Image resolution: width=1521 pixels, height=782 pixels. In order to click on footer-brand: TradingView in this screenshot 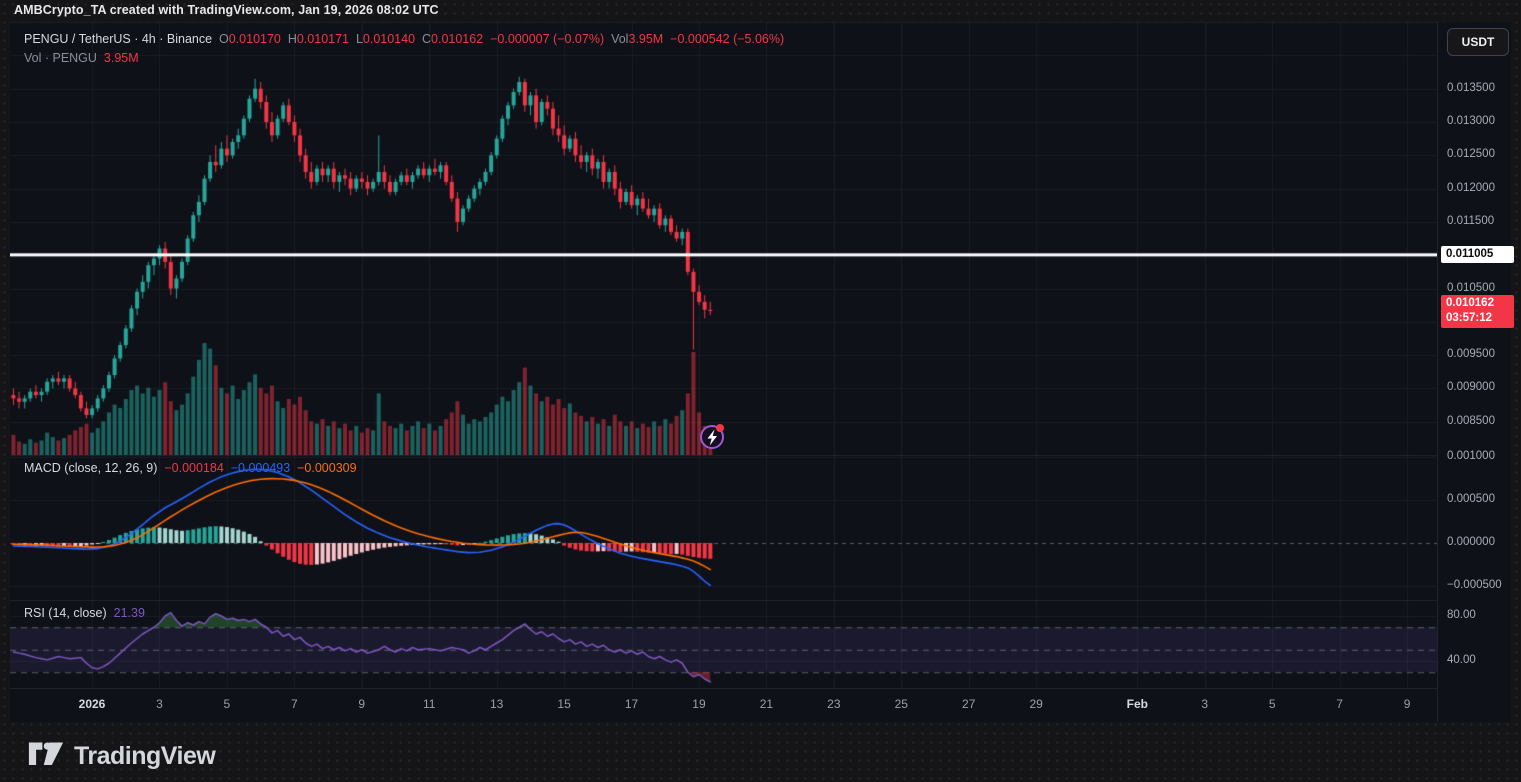, I will do `click(122, 756)`.